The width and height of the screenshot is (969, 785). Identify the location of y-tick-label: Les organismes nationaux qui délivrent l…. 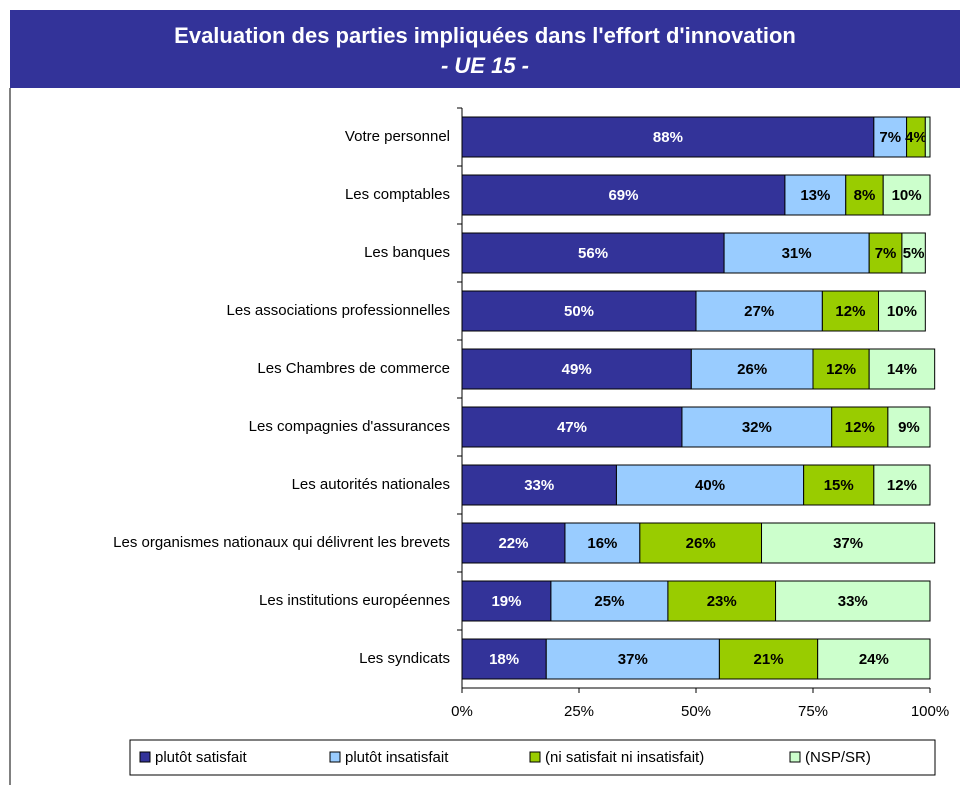
(281, 542).